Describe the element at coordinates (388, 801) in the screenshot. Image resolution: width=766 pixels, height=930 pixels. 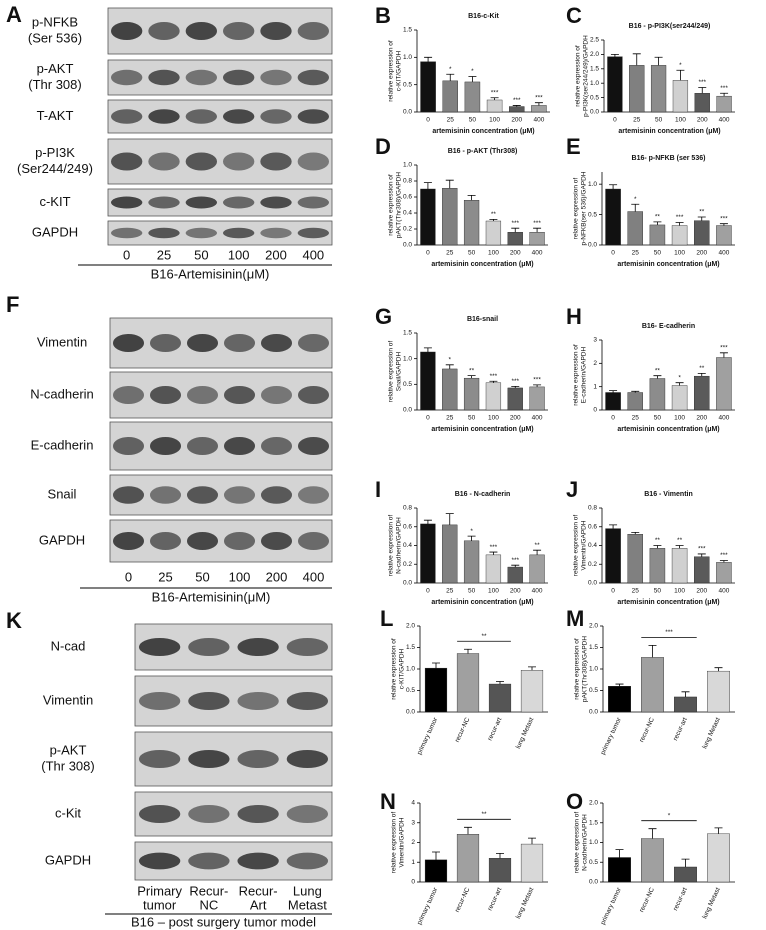
I see `panel-letter: N` at that location.